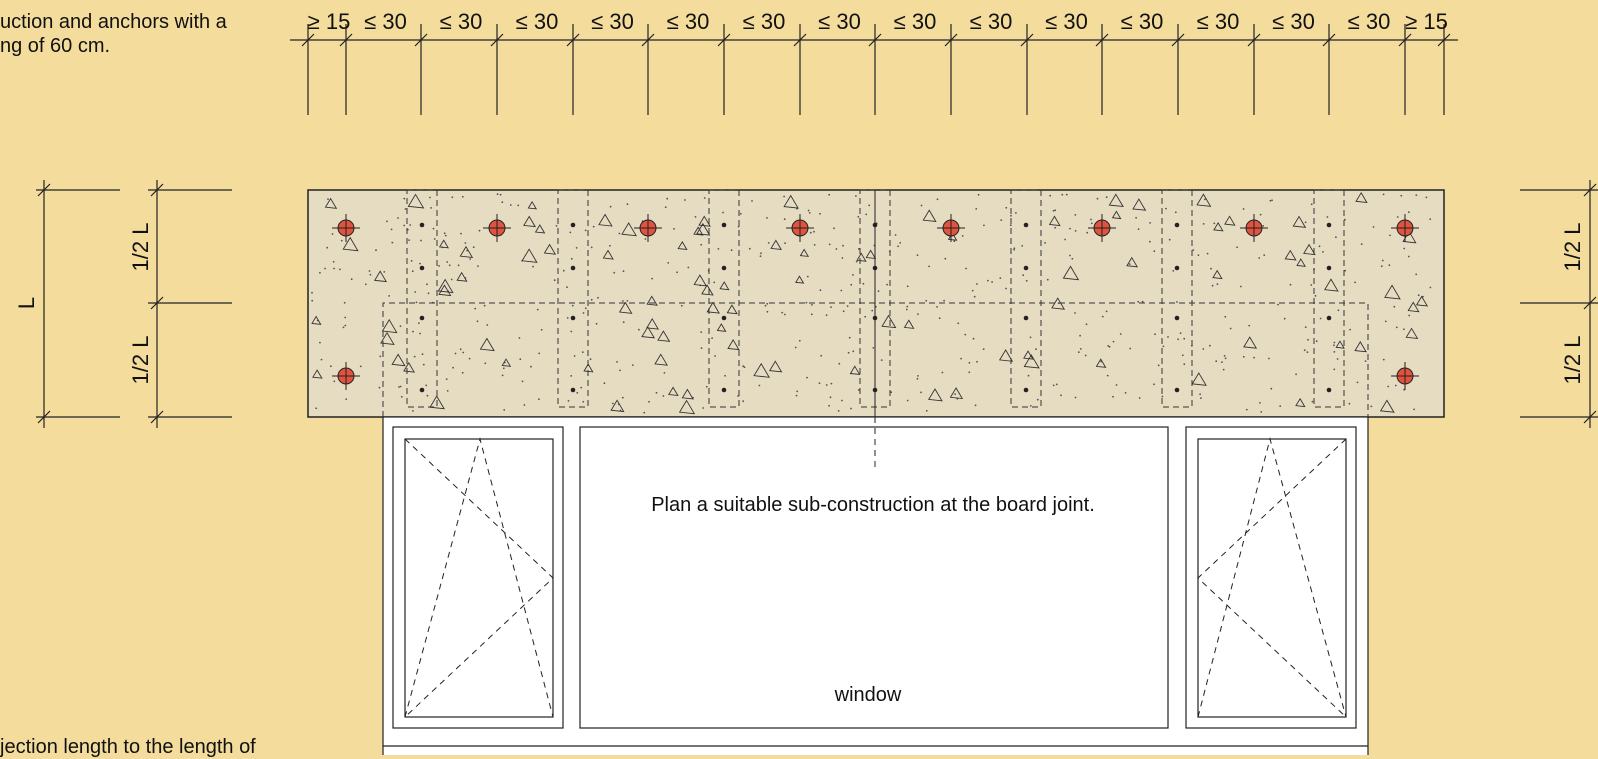  What do you see at coordinates (26, 303) in the screenshot?
I see `dimension-label-l: L` at bounding box center [26, 303].